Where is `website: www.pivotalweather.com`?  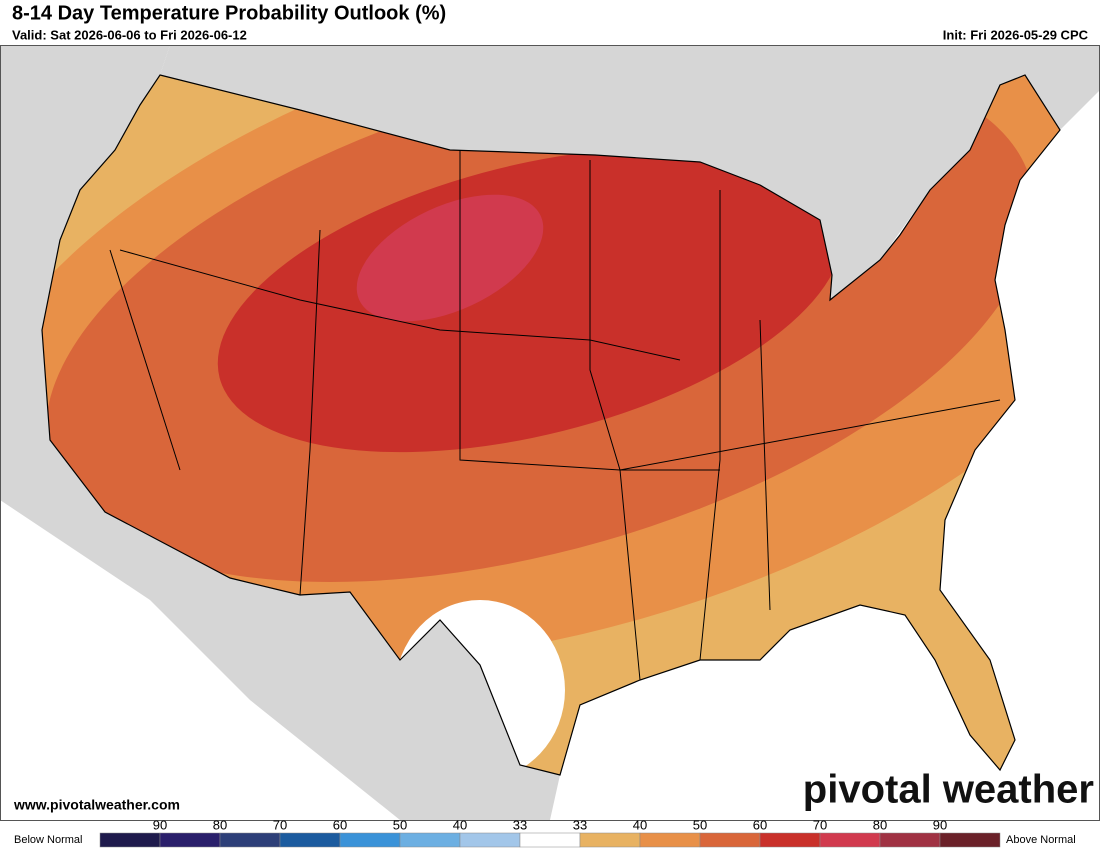
website: www.pivotalweather.com is located at coordinates (96, 805).